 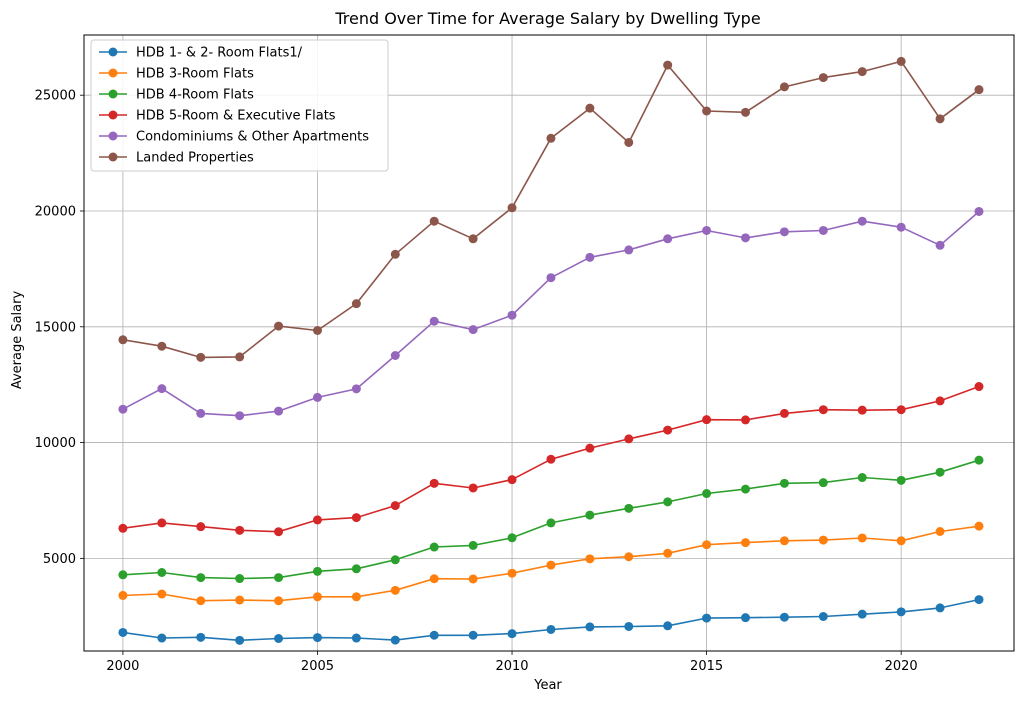 What do you see at coordinates (55, 443) in the screenshot?
I see `y-tick-label: 10000` at bounding box center [55, 443].